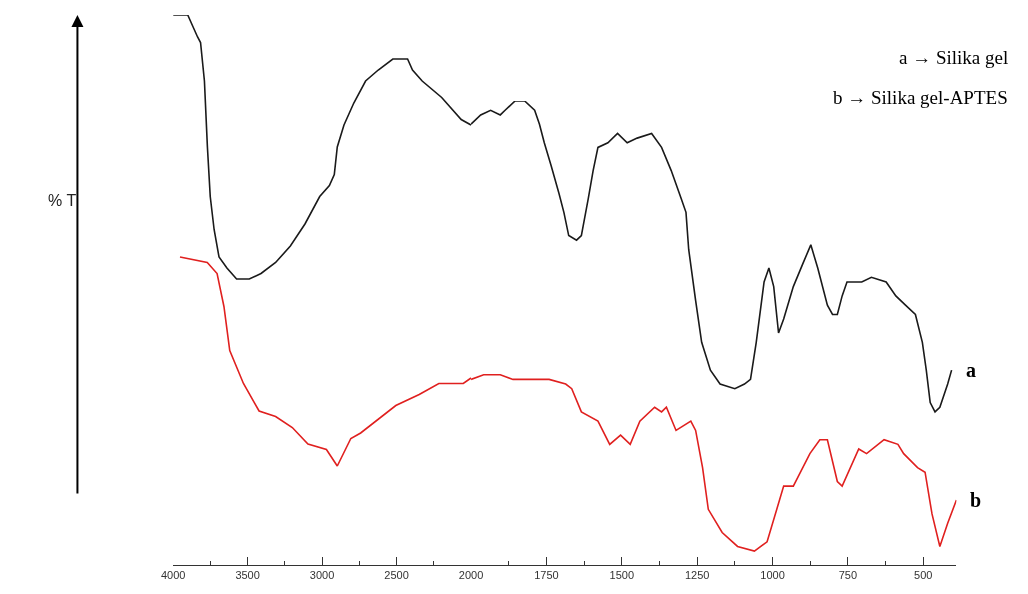 This screenshot has width=1028, height=594. What do you see at coordinates (62, 200) in the screenshot?
I see `y-axis-title: % T` at bounding box center [62, 200].